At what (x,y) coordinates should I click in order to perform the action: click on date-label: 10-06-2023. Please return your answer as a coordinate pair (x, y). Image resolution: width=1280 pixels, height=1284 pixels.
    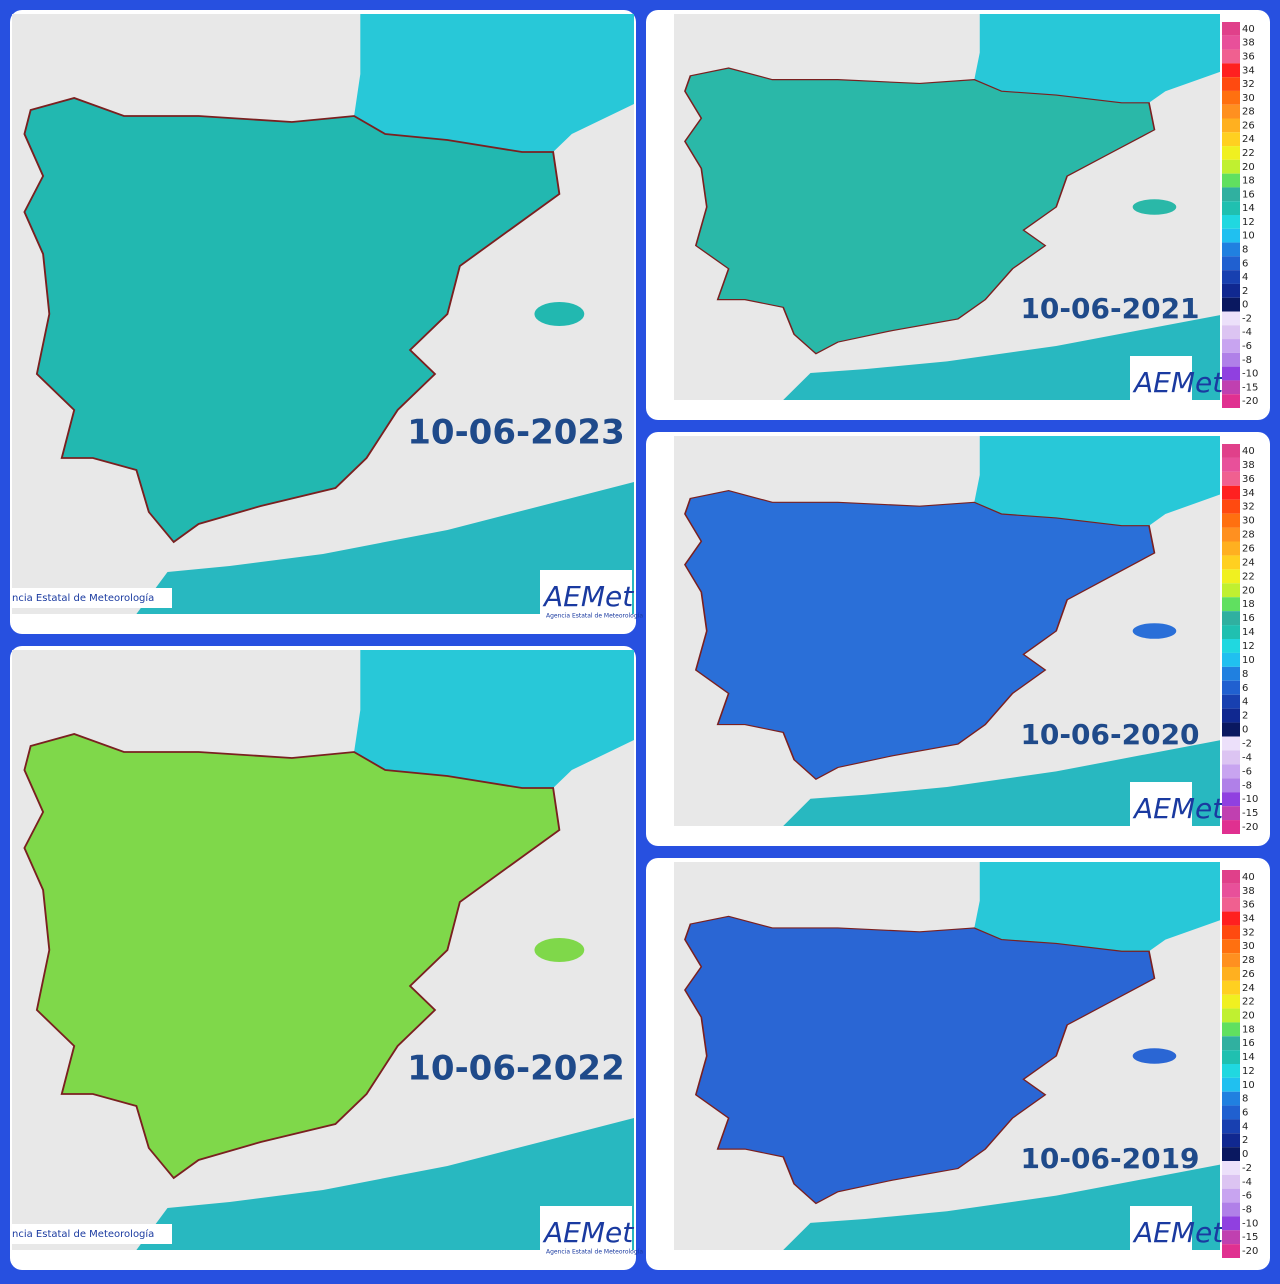
    Looking at the image, I should click on (515, 433).